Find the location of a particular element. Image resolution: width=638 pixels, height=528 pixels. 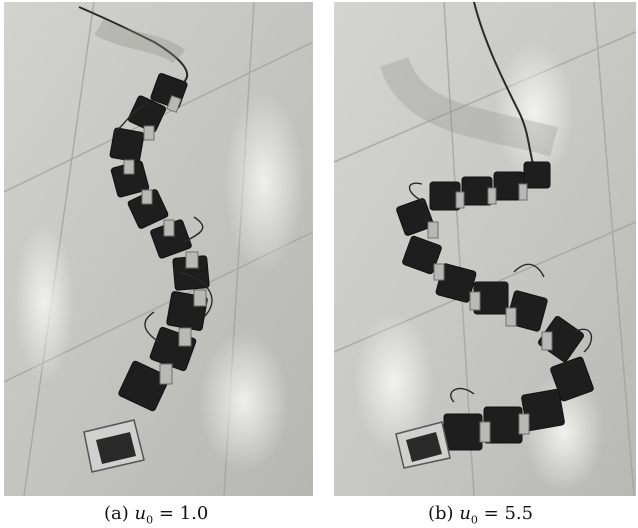

caption-b-subscript: 0 is located at coordinates (474, 520).